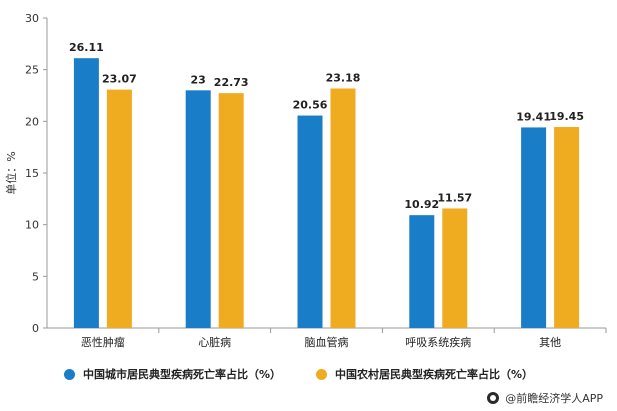  What do you see at coordinates (421, 204) in the screenshot?
I see `data-label-city: 10.92` at bounding box center [421, 204].